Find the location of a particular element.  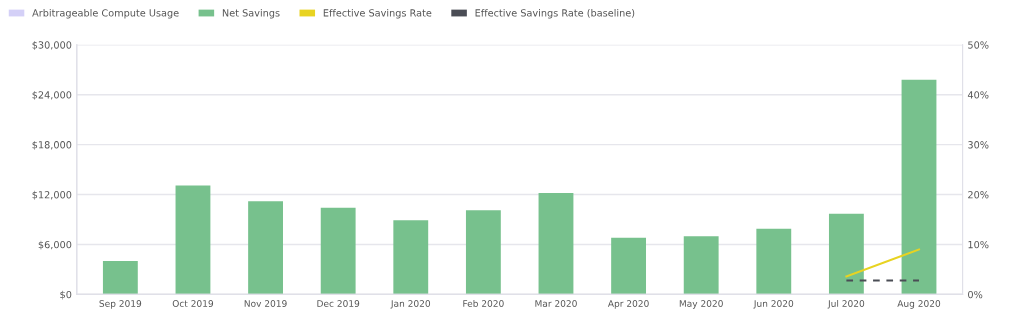

y-tick-label: $12,000 is located at coordinates (52, 195).